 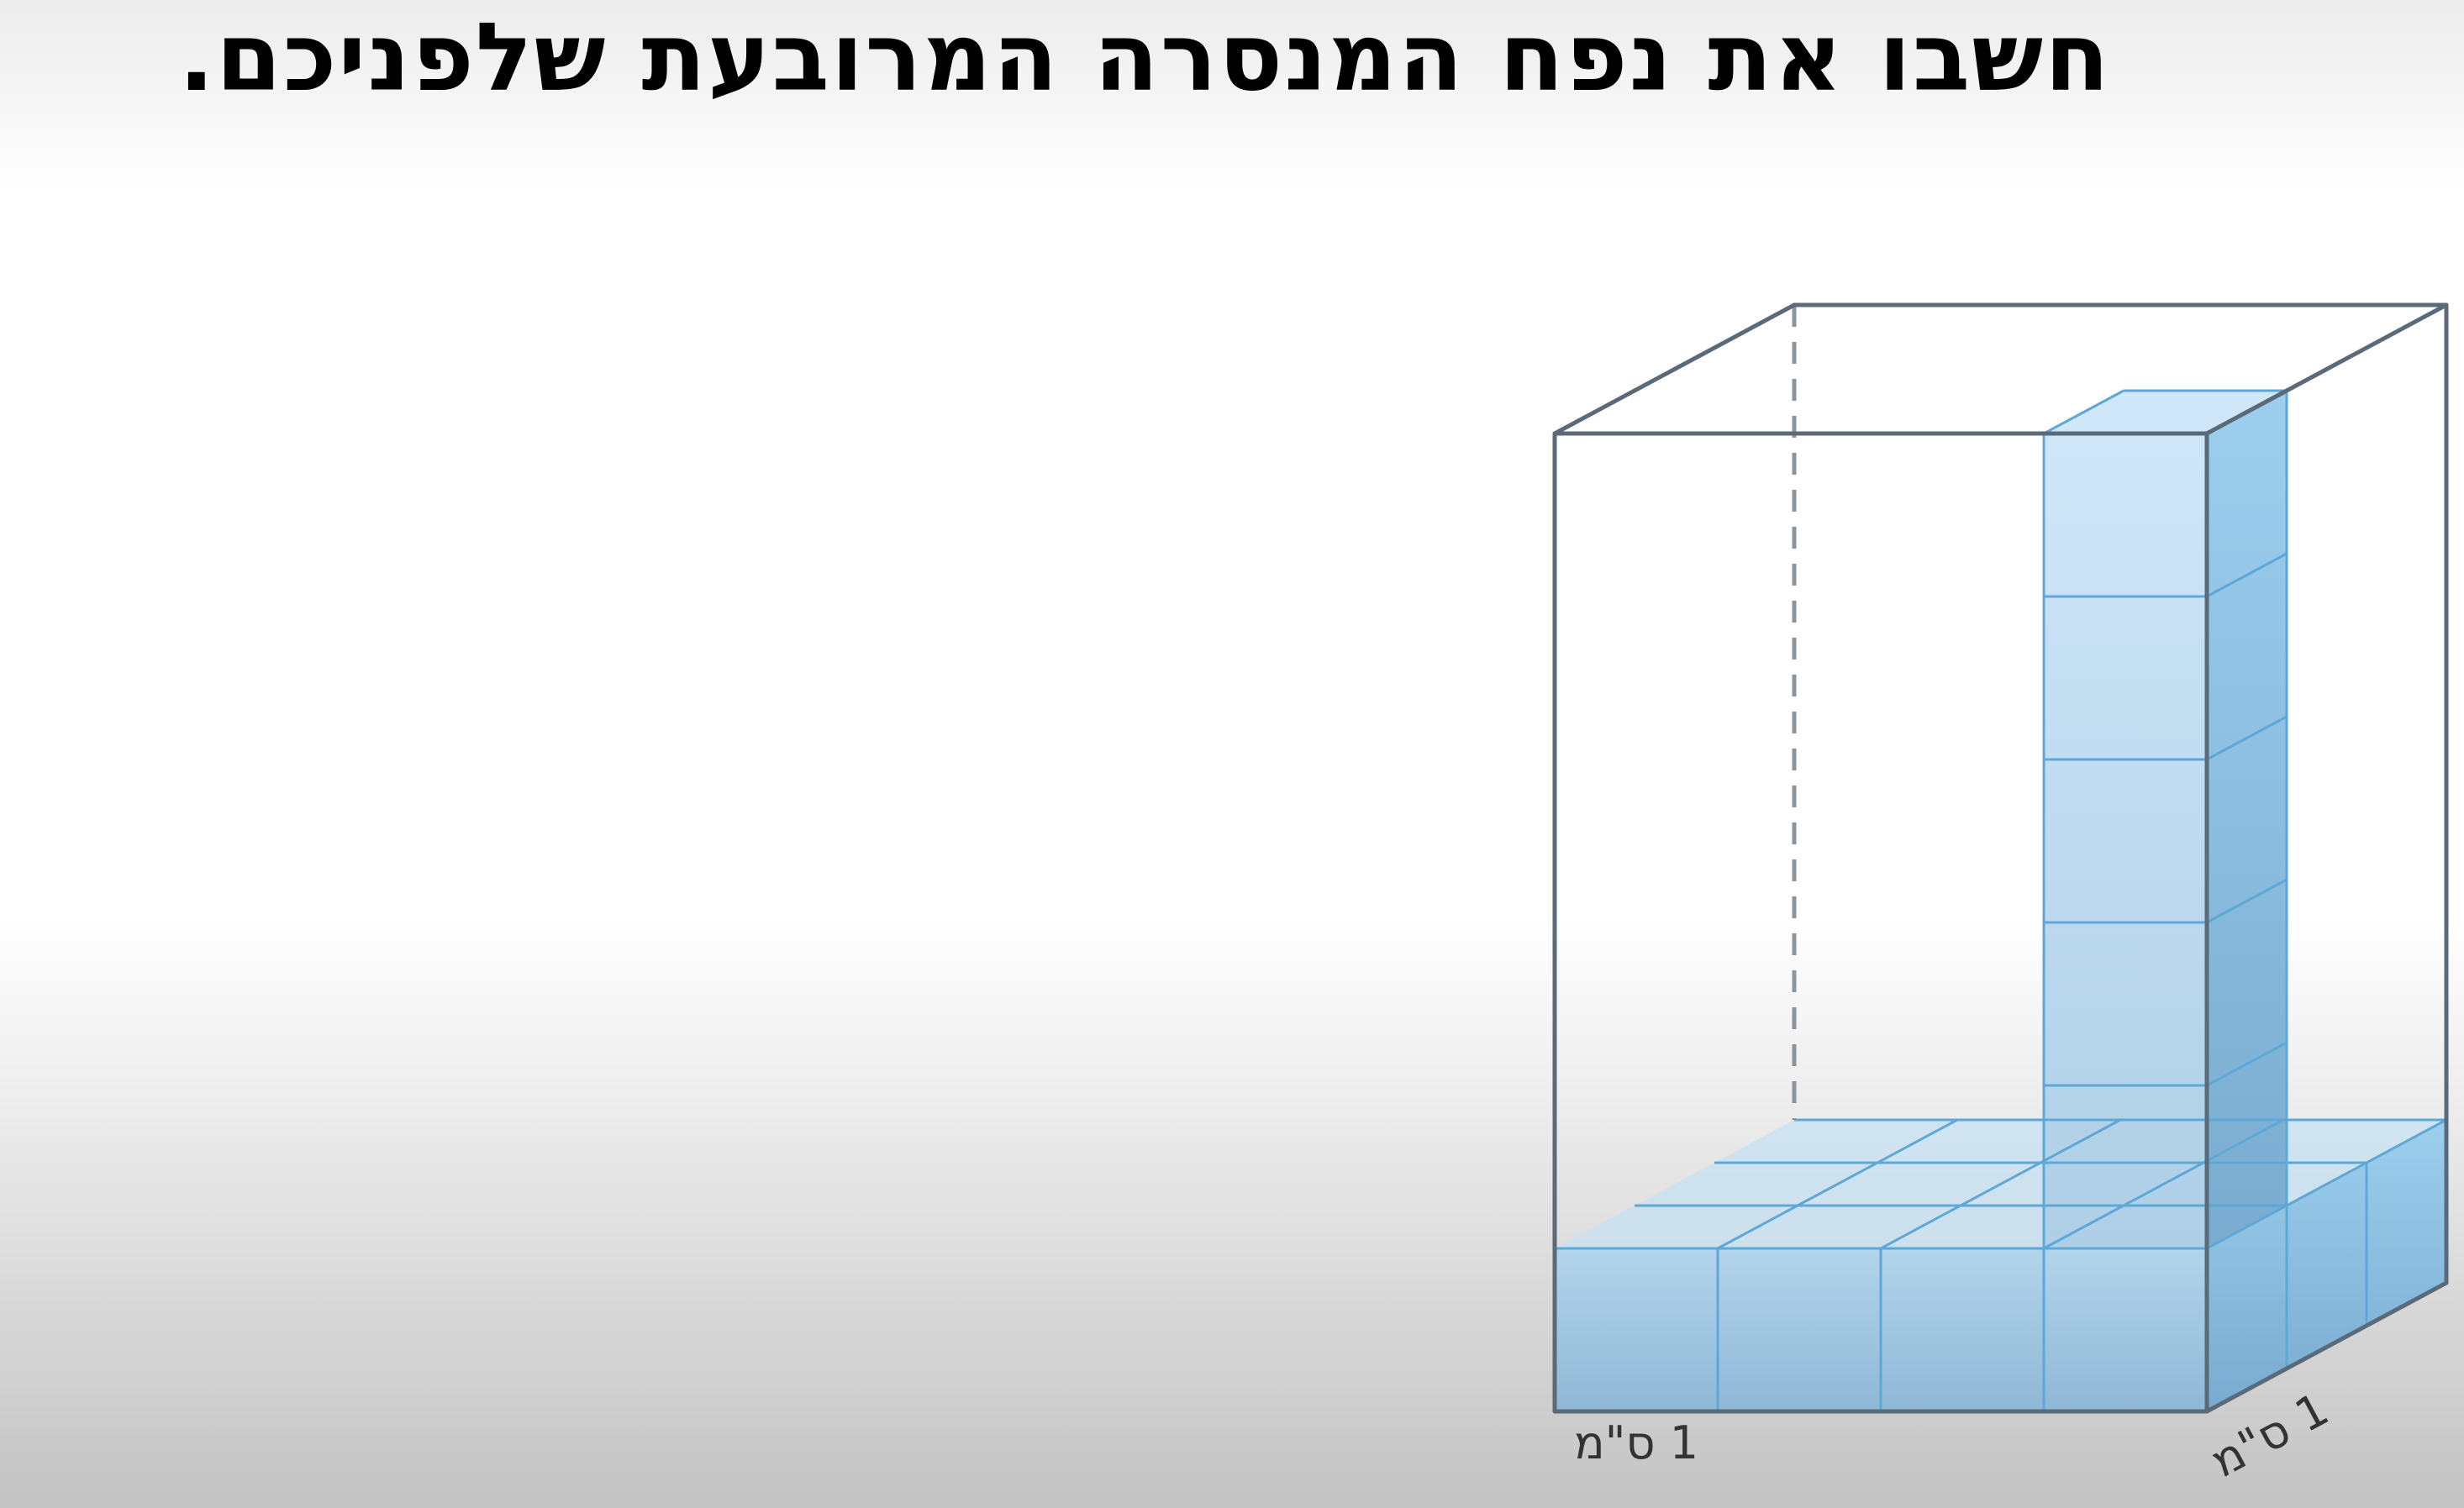 I want to click on column-front-face, so click(x=2125, y=840).